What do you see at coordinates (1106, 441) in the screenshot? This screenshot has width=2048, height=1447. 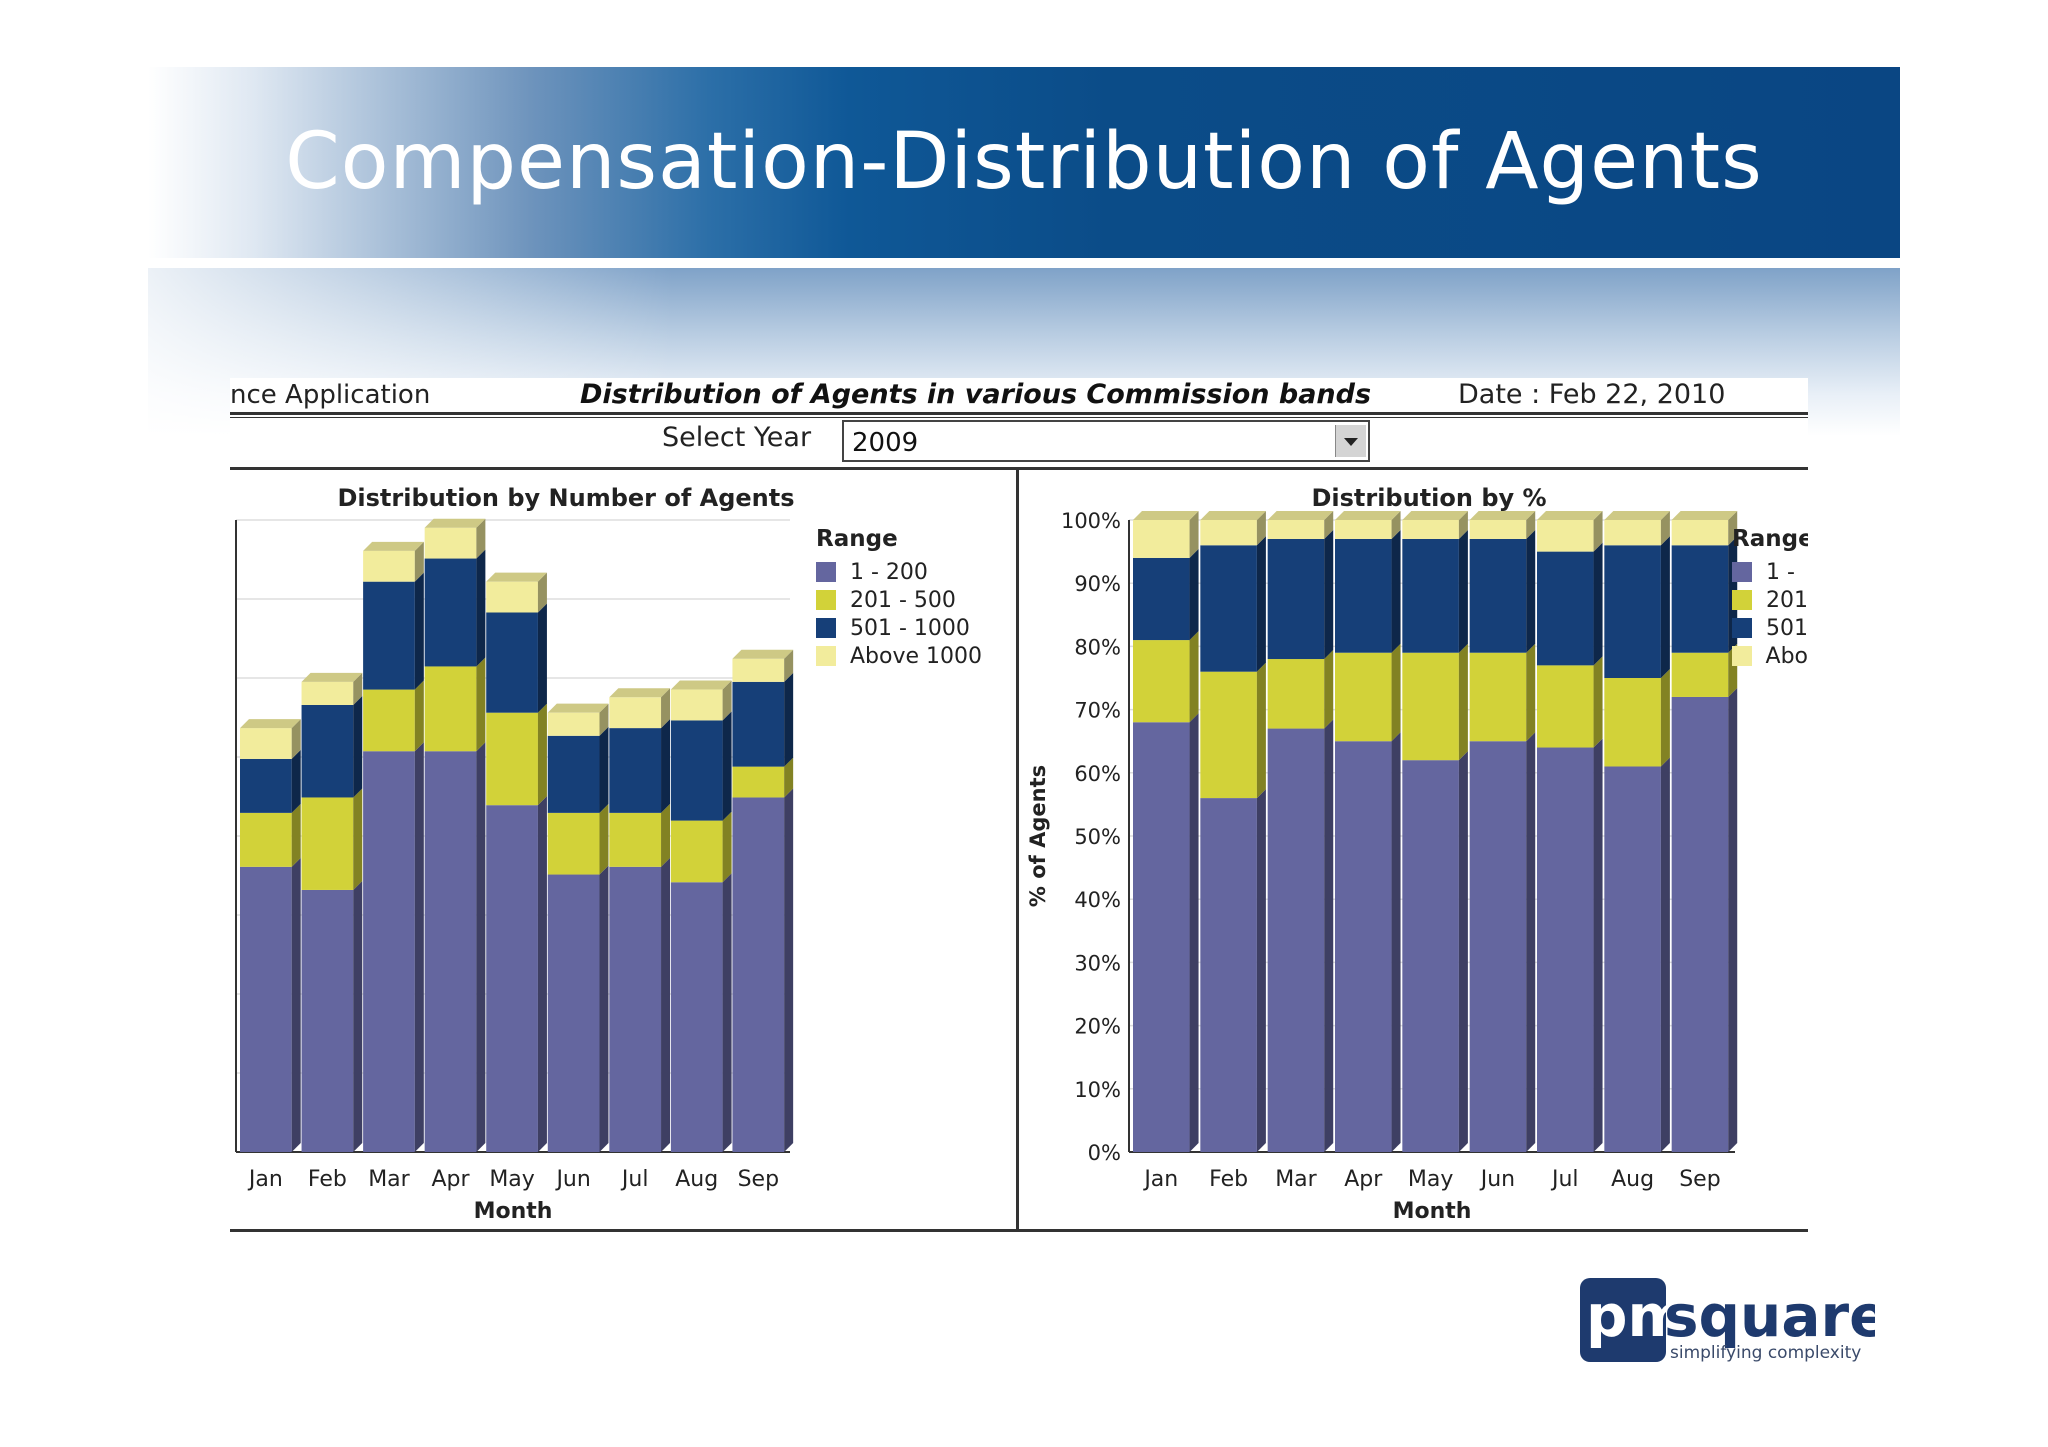 I see `year-select: 2009` at bounding box center [1106, 441].